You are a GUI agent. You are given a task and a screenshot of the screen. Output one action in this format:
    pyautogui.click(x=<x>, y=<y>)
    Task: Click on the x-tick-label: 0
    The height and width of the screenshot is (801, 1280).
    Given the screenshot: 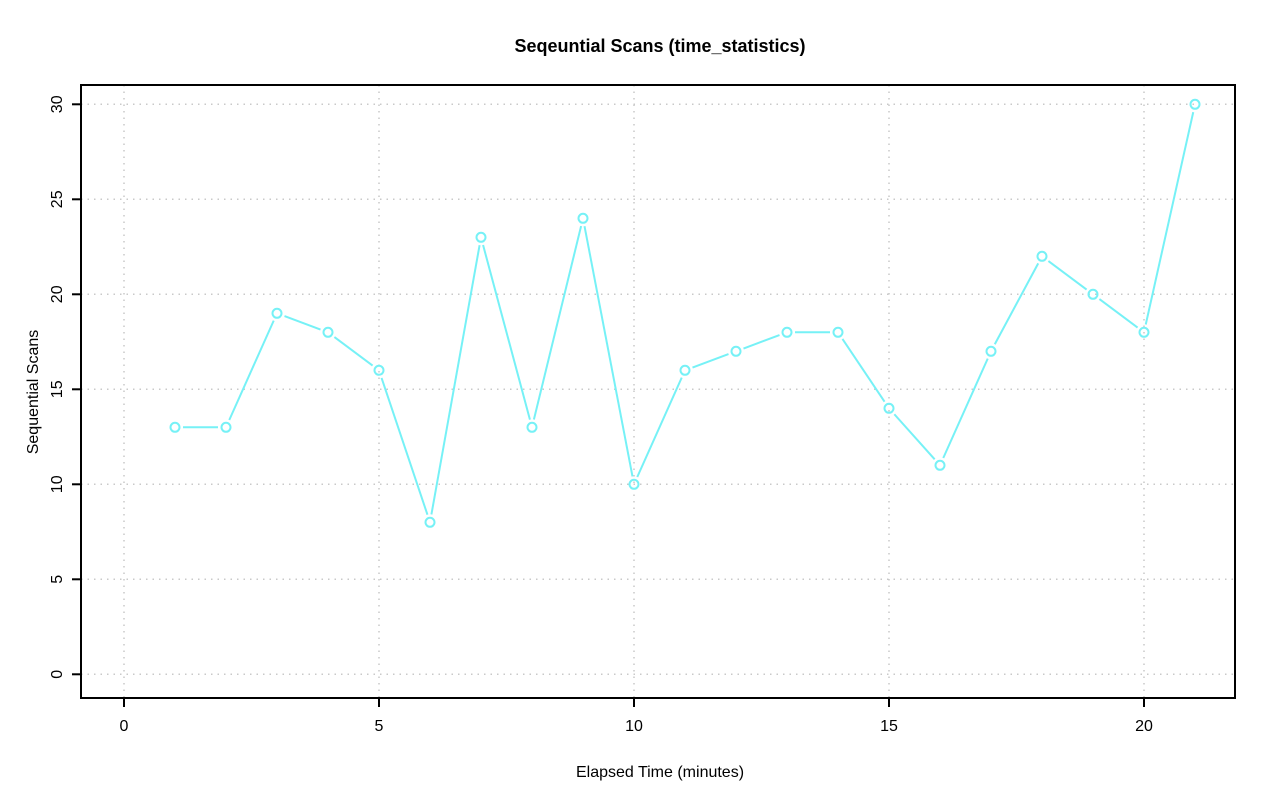 What is the action you would take?
    pyautogui.click(x=124, y=726)
    